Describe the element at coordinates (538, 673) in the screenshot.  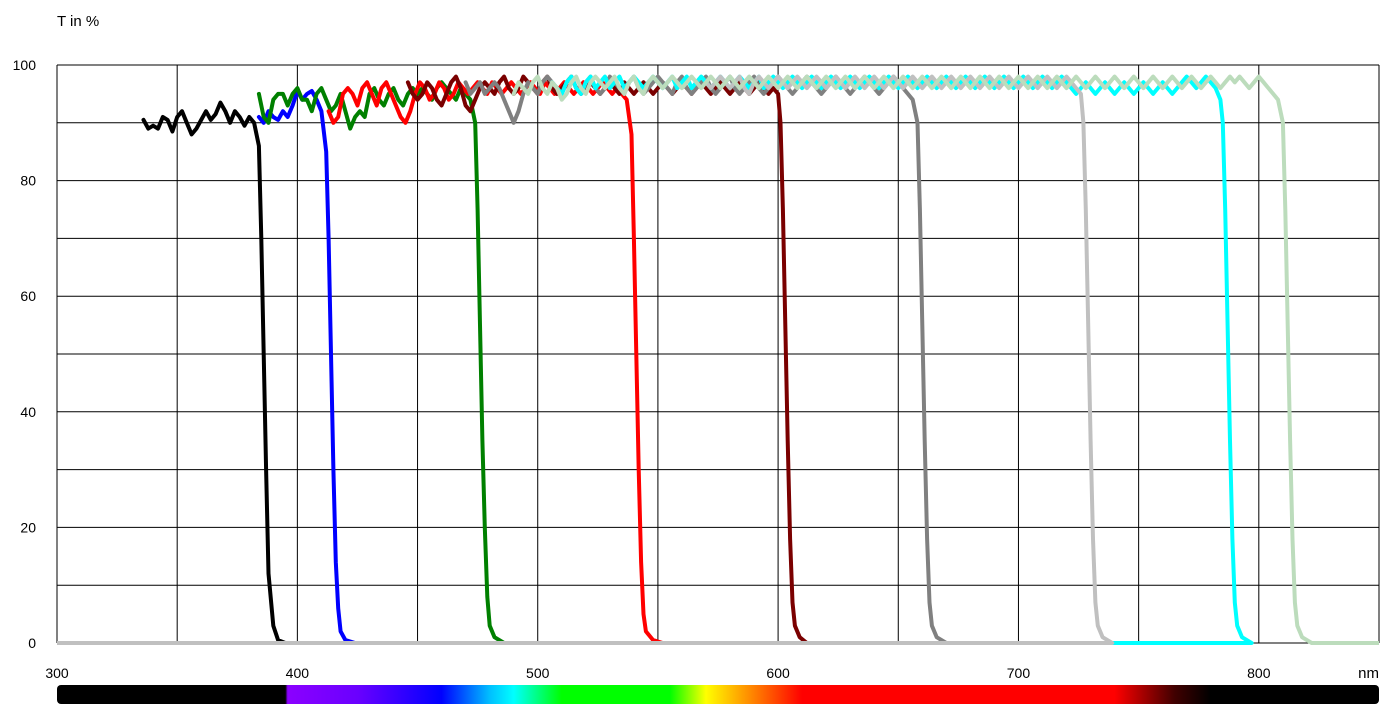
I see `x-tick-label: 500` at that location.